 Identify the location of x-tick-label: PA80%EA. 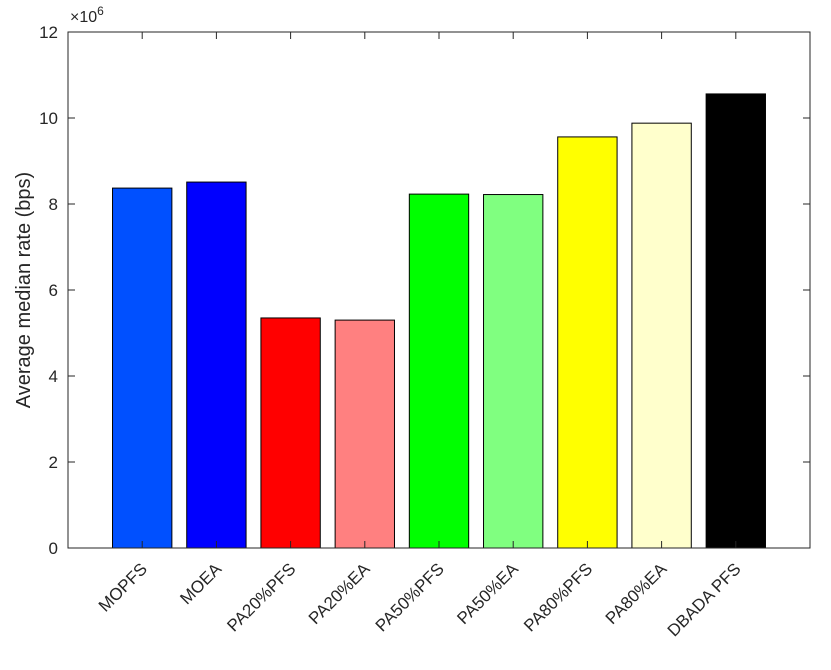
(636, 593).